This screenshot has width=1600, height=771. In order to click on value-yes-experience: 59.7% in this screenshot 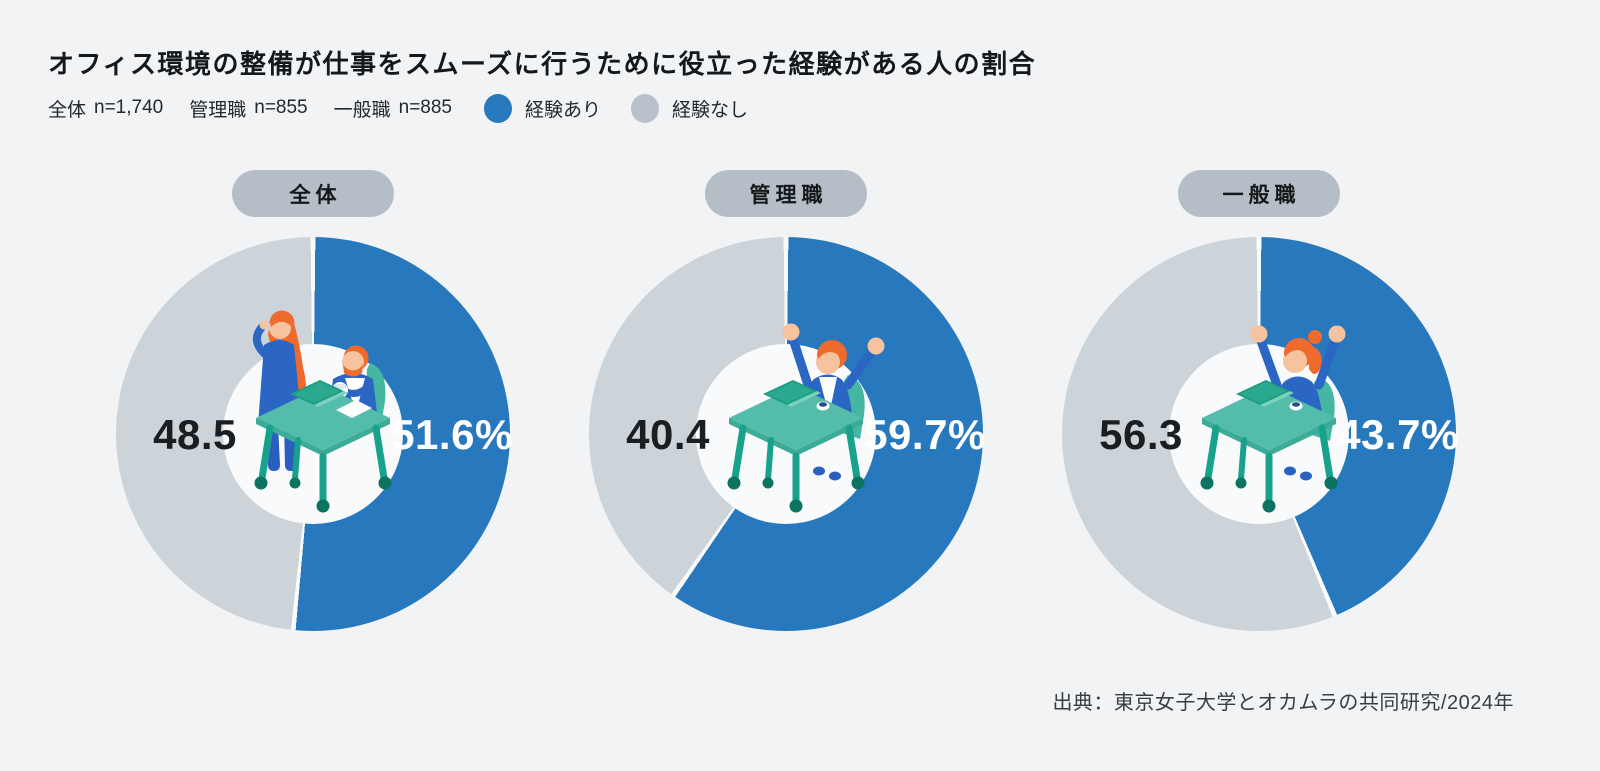, I will do `click(925, 434)`.